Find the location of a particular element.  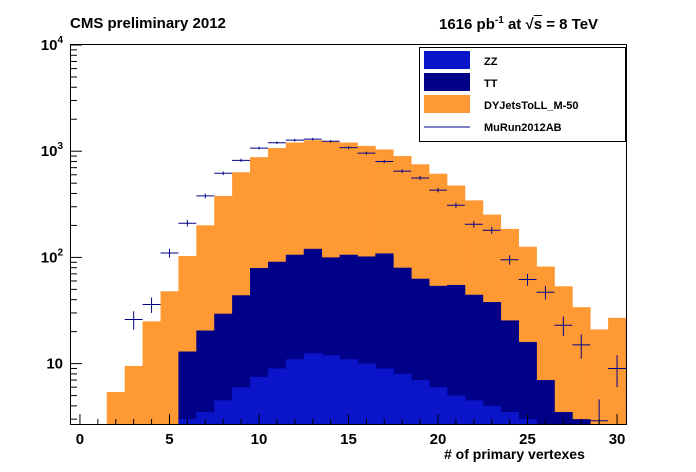

lumi-value: 1616 pb is located at coordinates (467, 24).